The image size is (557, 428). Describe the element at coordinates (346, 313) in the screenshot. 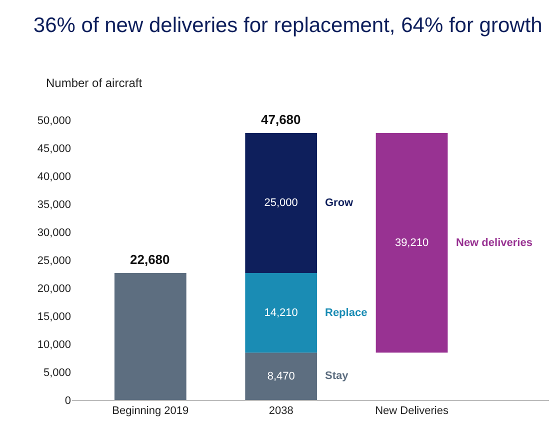

I see `series-label: Replace` at that location.